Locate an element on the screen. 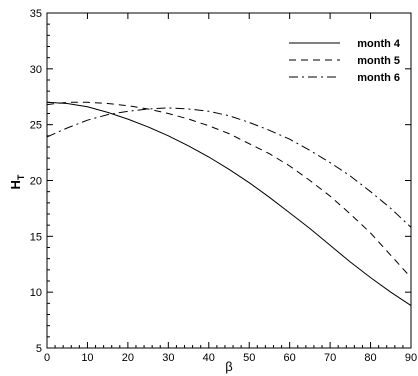 Image resolution: width=418 pixels, height=376 pixels. y-tick-label: 20 is located at coordinates (36, 182).